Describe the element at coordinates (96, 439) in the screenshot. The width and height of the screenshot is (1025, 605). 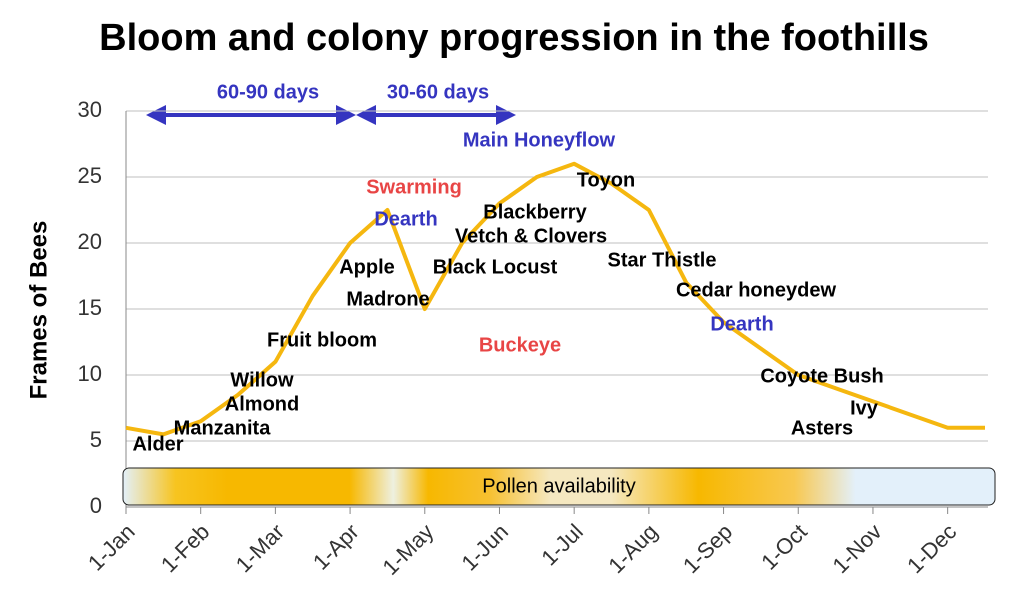
I see `y-tick-label: 5` at that location.